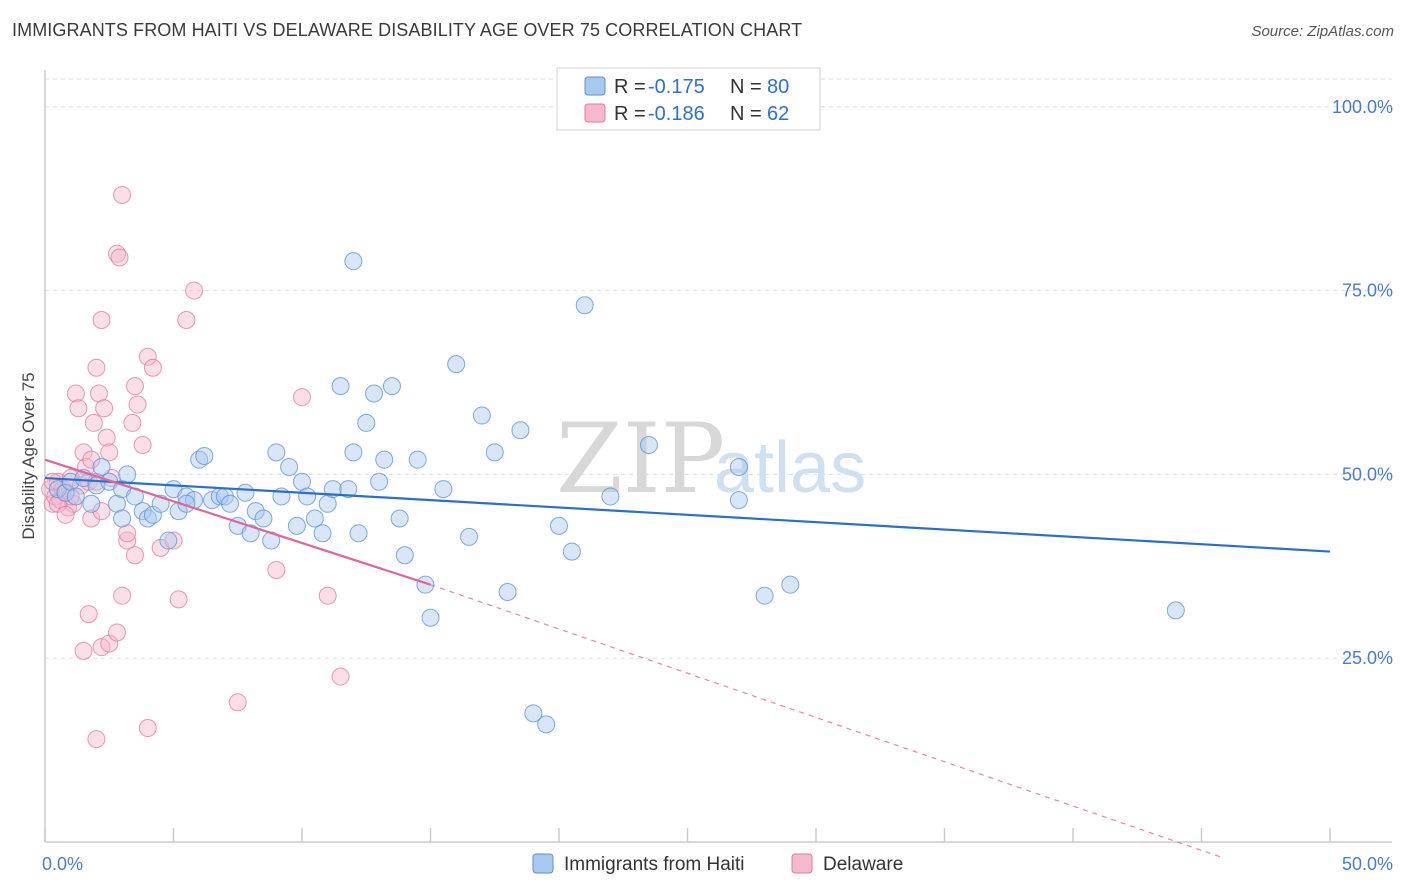 This screenshot has height=892, width=1406. What do you see at coordinates (1362, 107) in the screenshot?
I see `y-tick-label-100: 100.0%` at bounding box center [1362, 107].